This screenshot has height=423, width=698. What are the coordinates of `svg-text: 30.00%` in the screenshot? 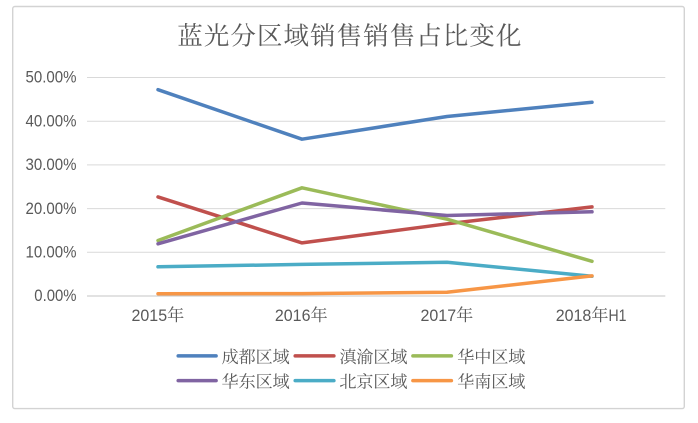 It's located at (51, 164).